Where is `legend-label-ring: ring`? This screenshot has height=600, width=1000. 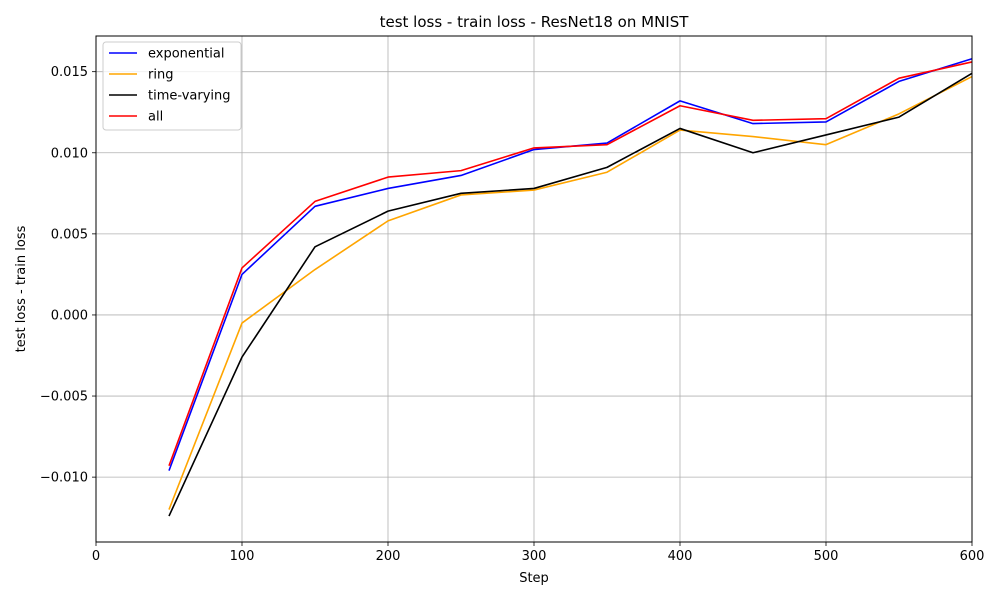
legend-label-ring: ring is located at coordinates (160, 75).